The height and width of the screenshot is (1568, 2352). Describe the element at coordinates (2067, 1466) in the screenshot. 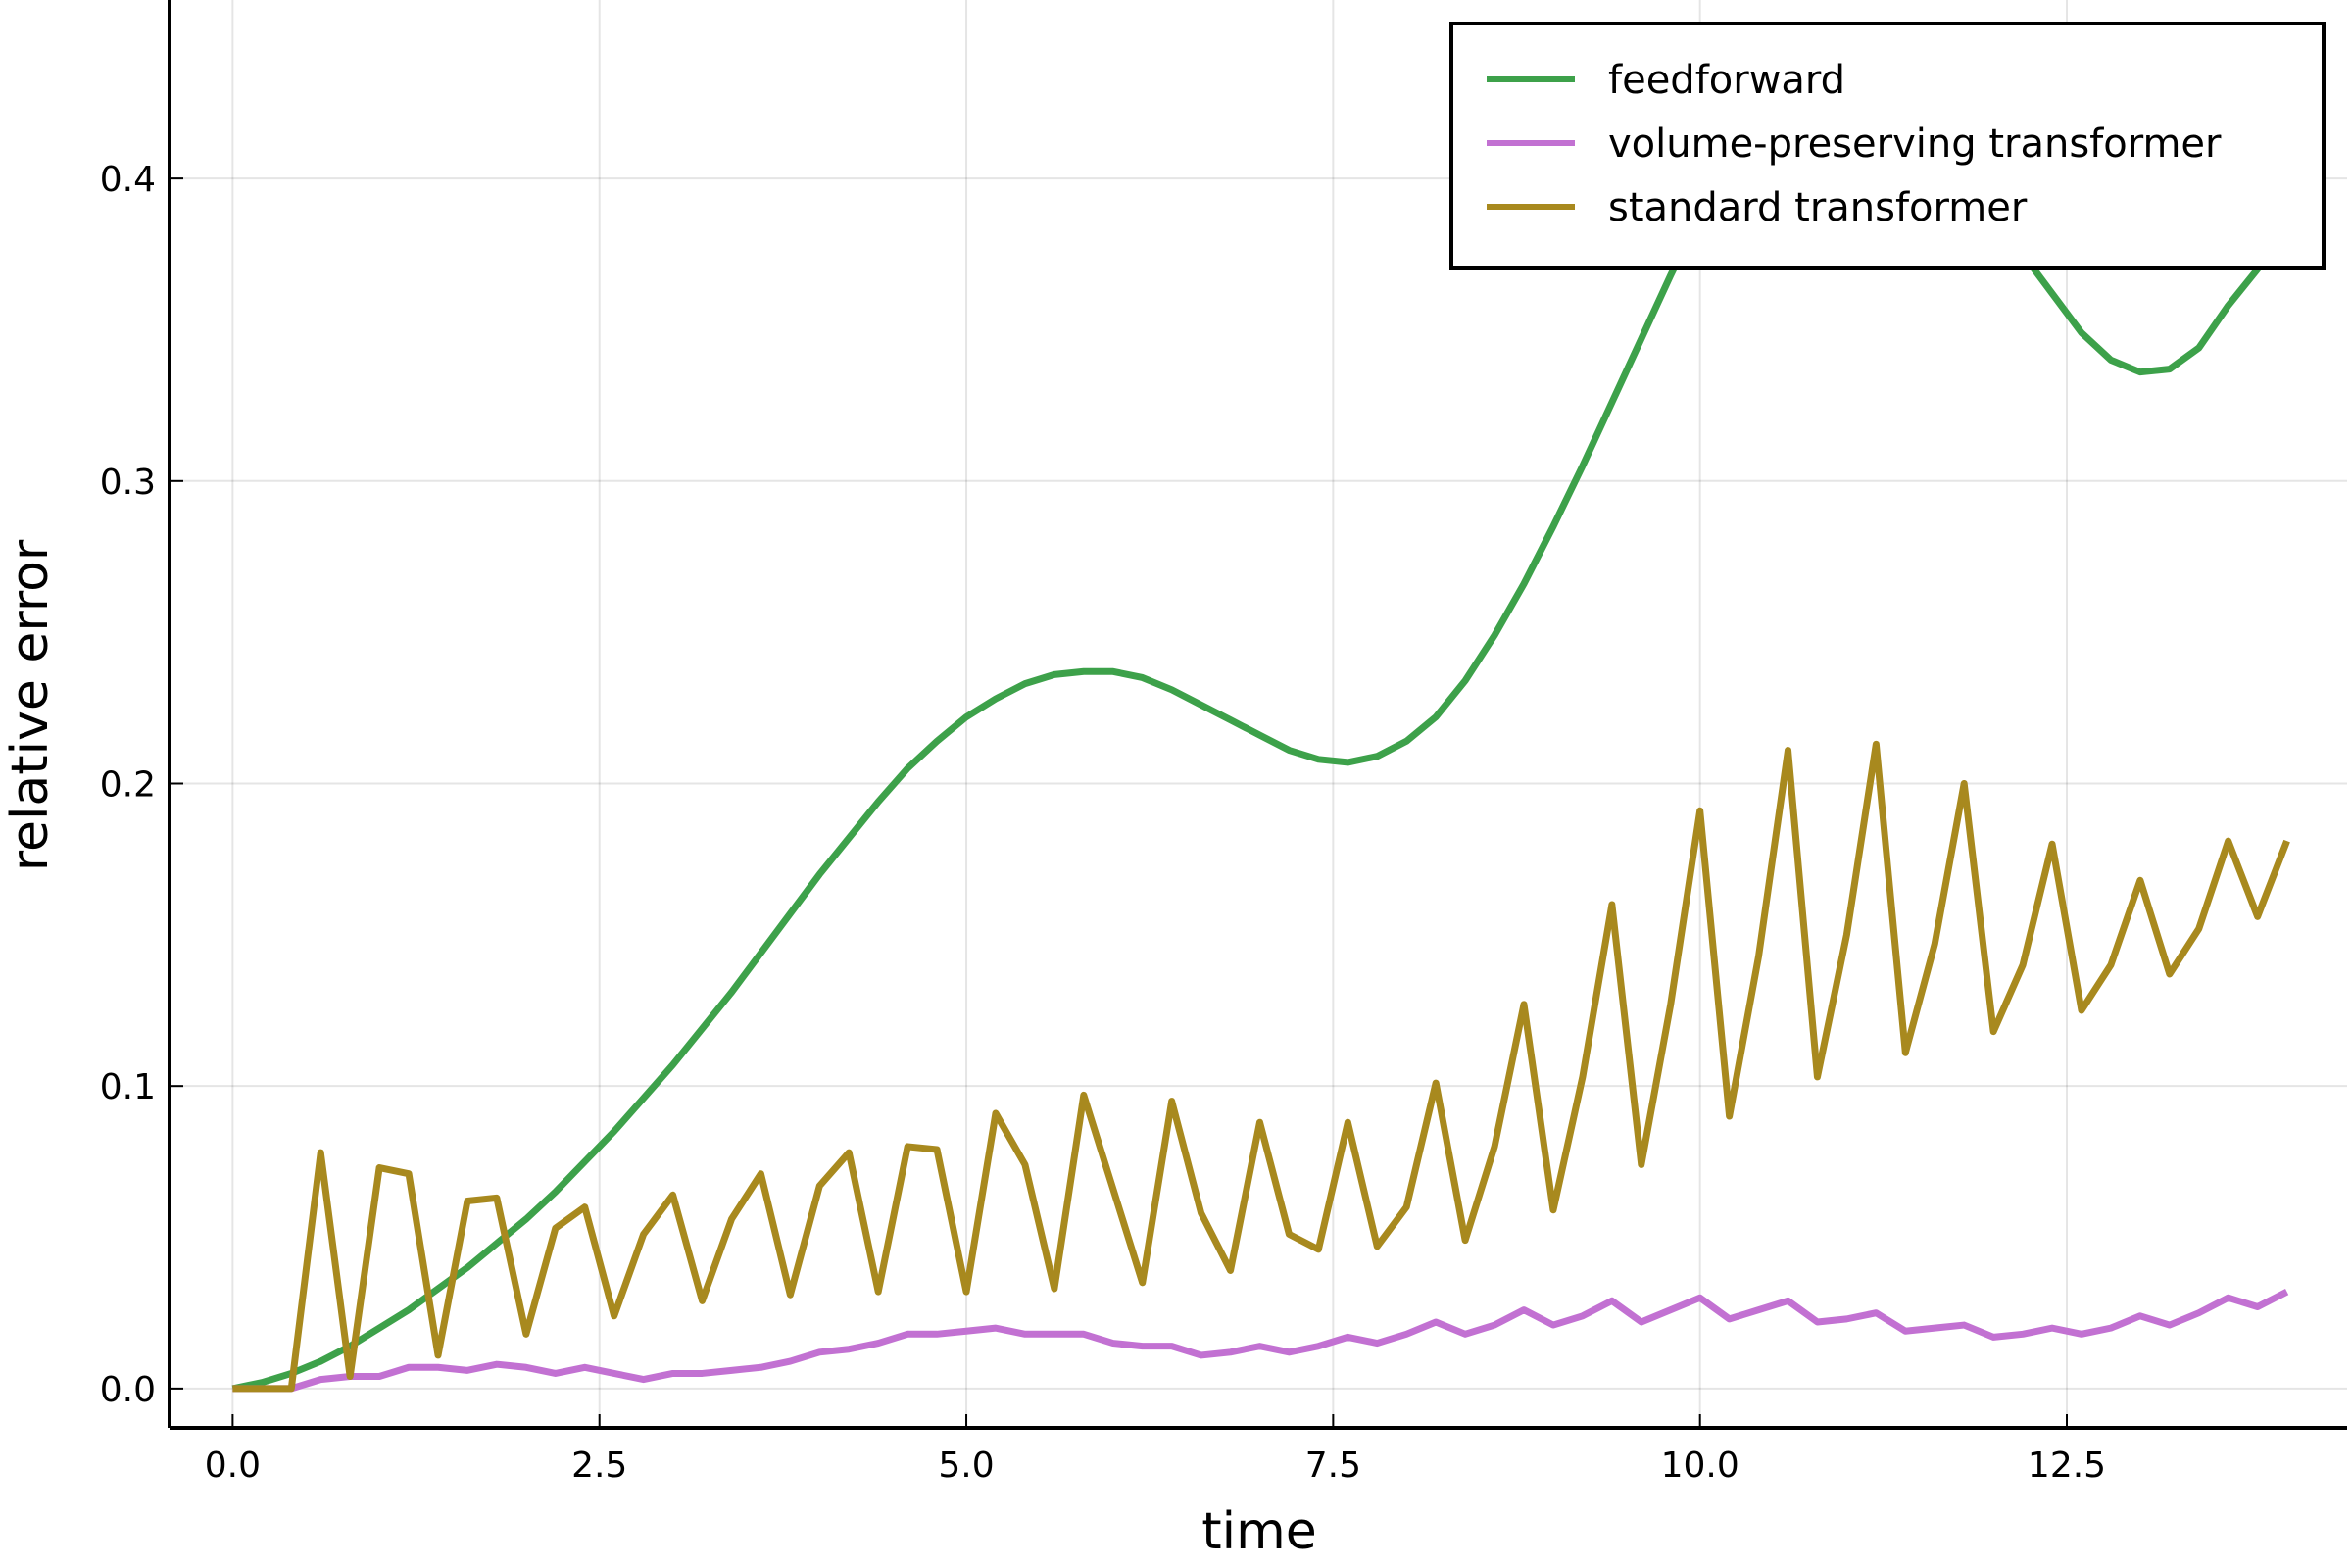

I see `x-tick-label: 12.5` at that location.